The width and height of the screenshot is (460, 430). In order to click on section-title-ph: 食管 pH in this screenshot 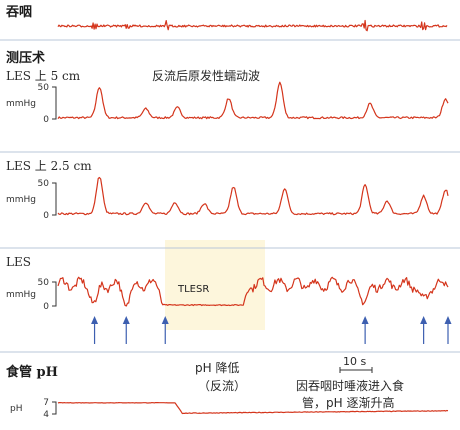, I will do `click(32, 372)`.